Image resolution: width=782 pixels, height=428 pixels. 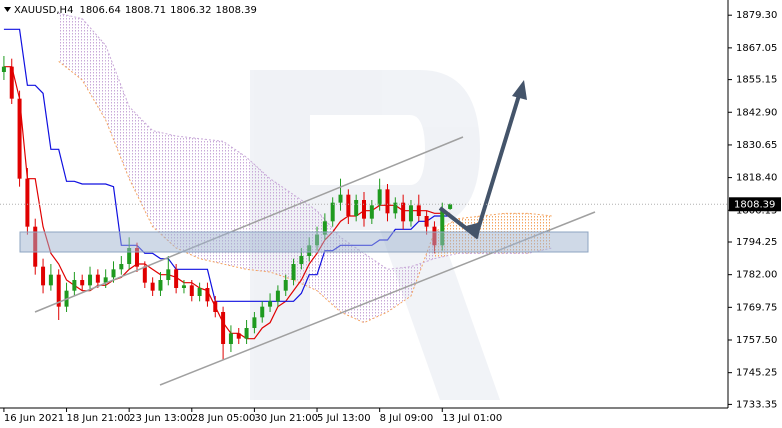 I want to click on y-tick-label: 1867.05, so click(x=756, y=48).